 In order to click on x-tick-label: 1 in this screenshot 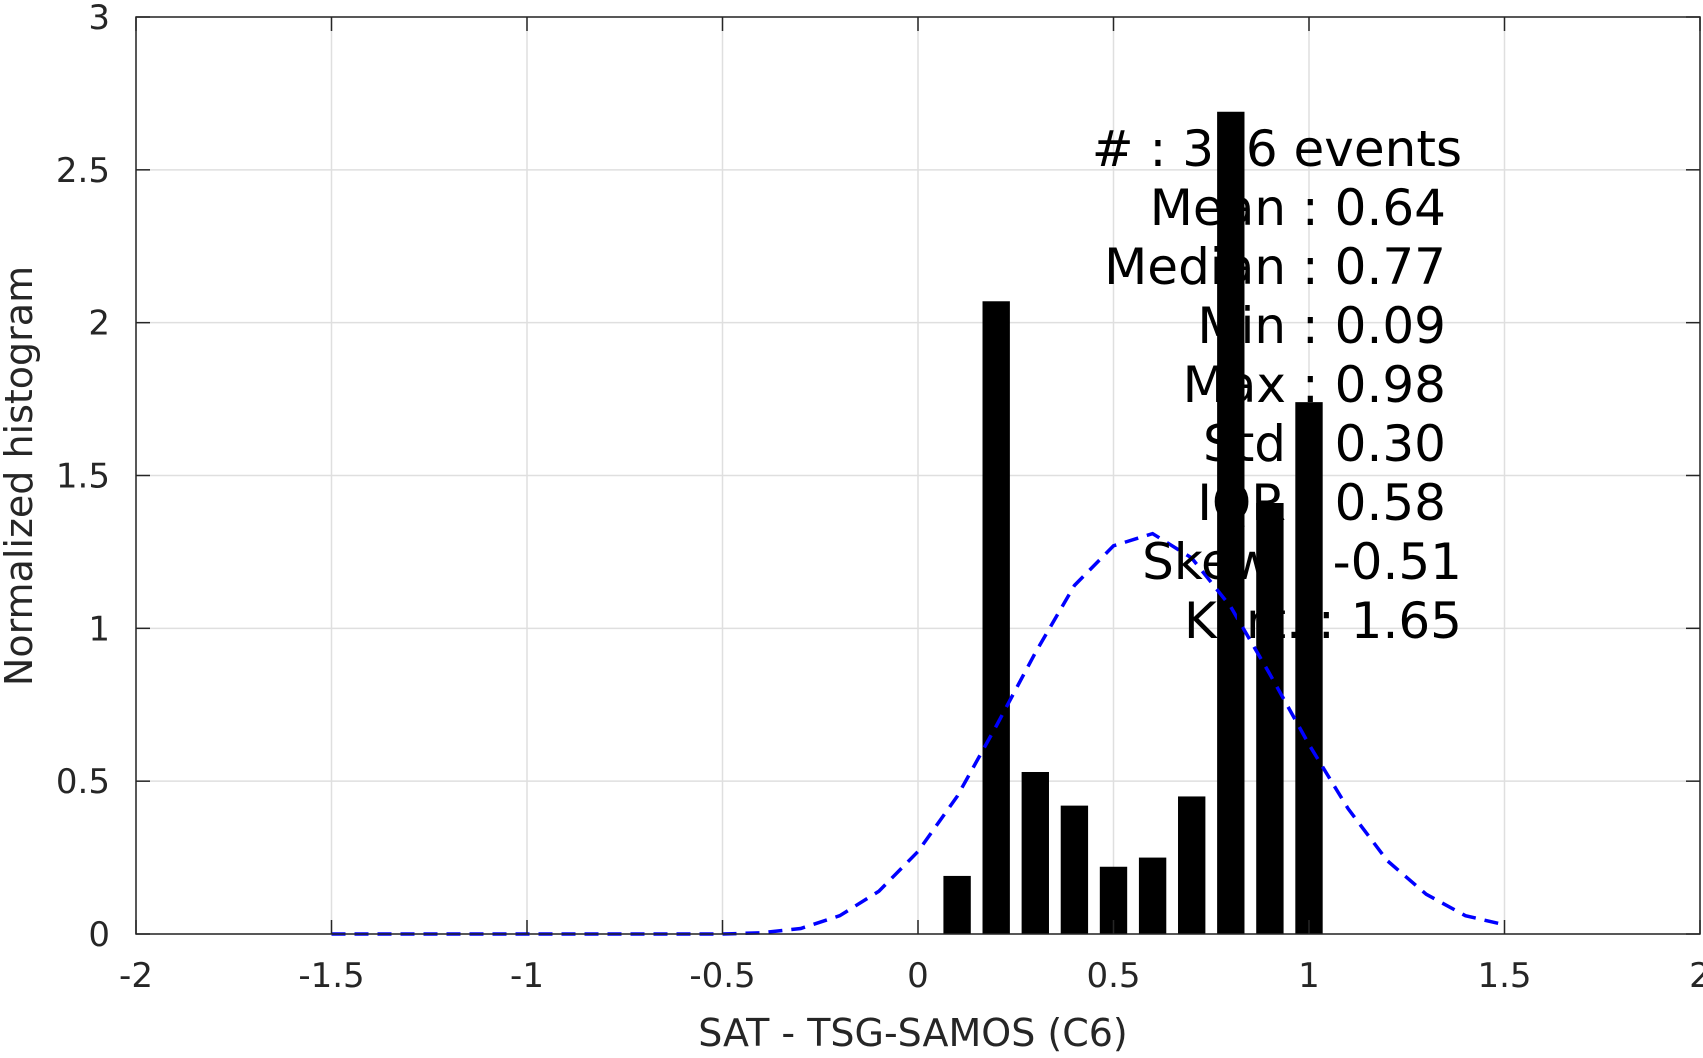, I will do `click(1309, 976)`.